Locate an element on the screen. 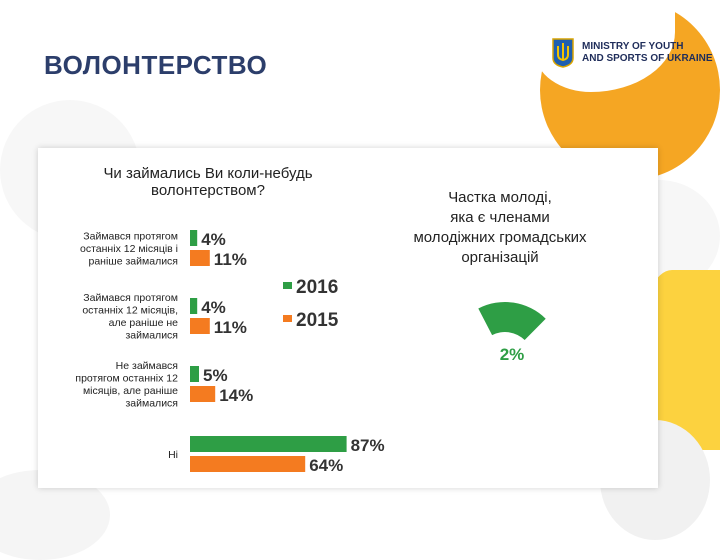 Image resolution: width=720 pixels, height=560 pixels. bar-chart-title-line: Чи займались Ви коли-небудь is located at coordinates (207, 173).